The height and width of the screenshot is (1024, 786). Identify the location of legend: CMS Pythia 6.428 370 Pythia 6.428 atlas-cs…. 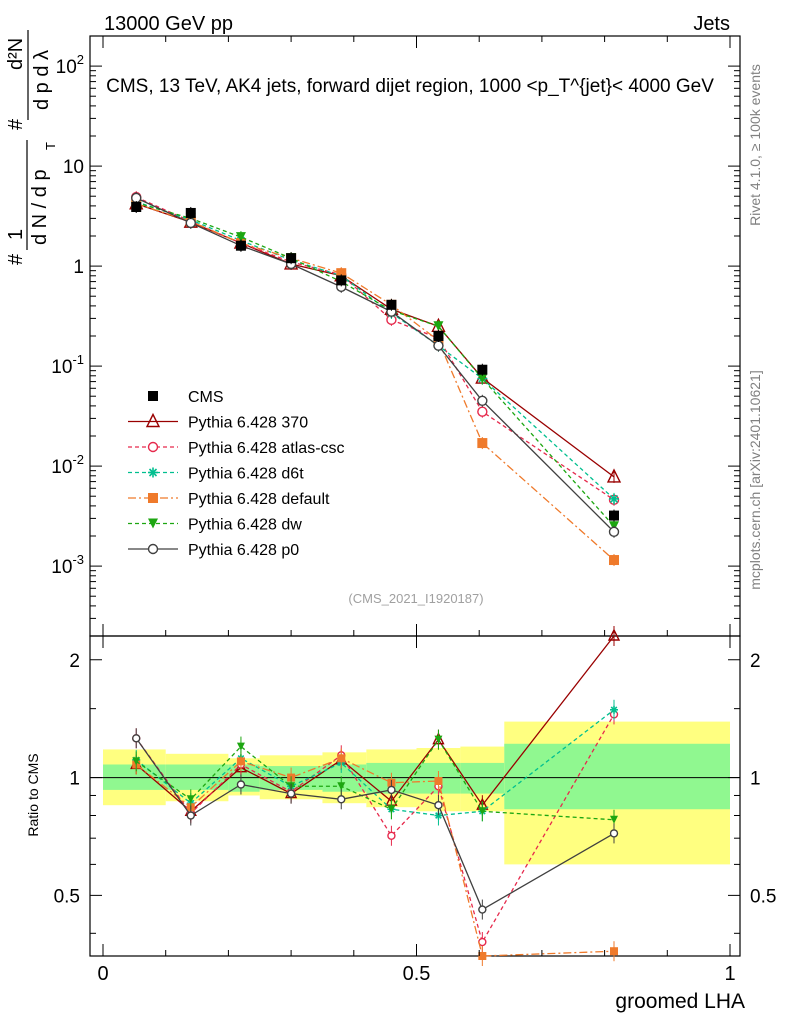
(236, 474).